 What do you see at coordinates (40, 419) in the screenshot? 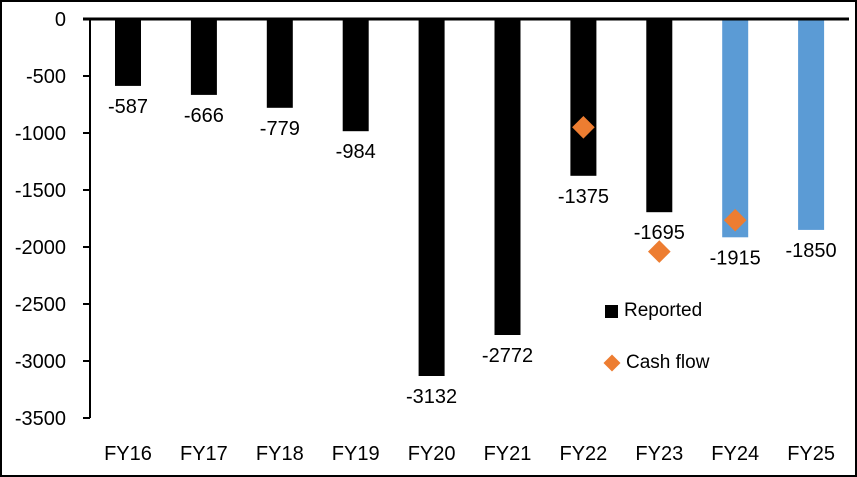
I see `y-tick-label: -3500` at bounding box center [40, 419].